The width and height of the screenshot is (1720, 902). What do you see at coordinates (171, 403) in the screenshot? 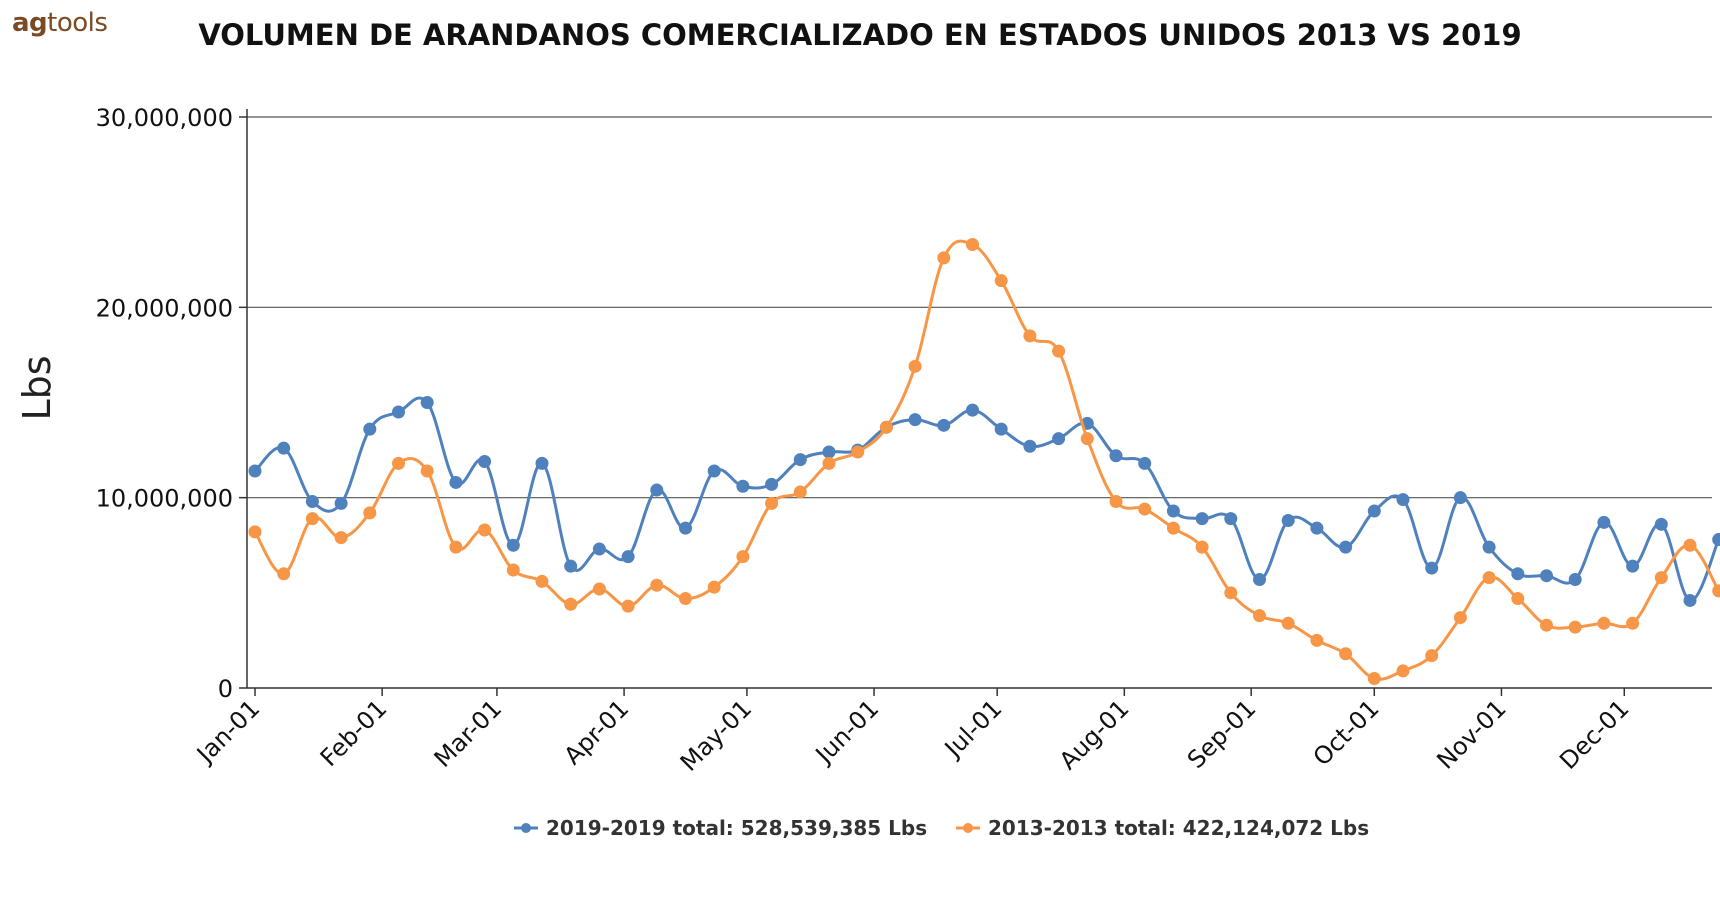
I see `y-axis-ticks: 0 10,000,000 20,000,000 30,000,000` at bounding box center [171, 403].